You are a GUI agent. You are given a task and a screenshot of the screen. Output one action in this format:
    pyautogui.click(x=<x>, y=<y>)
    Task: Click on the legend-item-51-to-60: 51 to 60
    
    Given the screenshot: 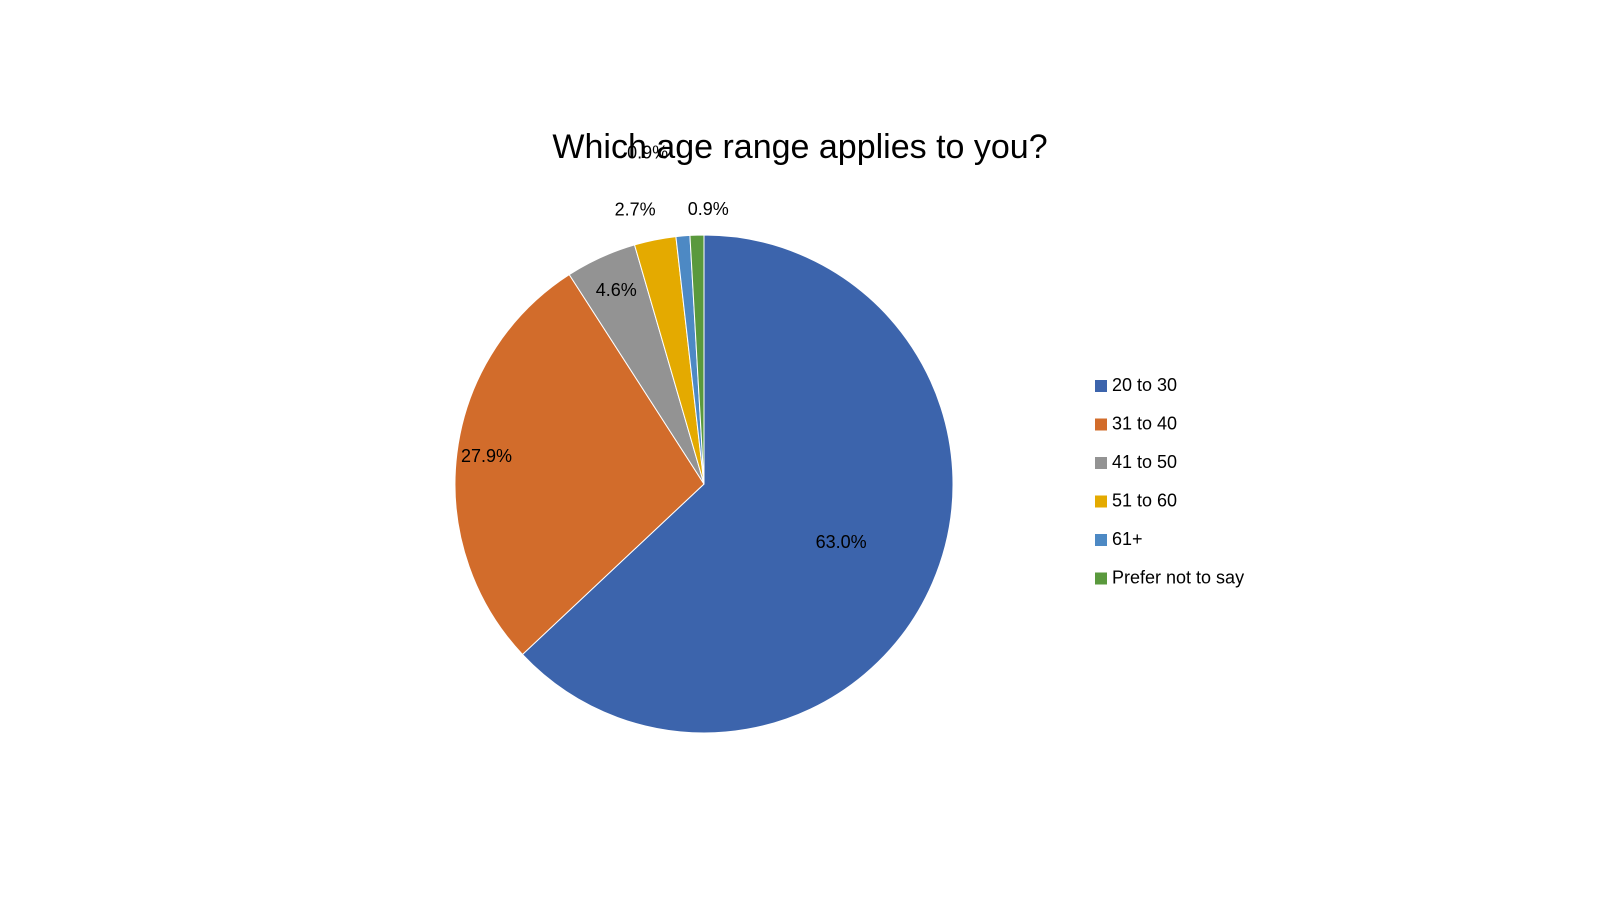 What is the action you would take?
    pyautogui.click(x=1136, y=500)
    